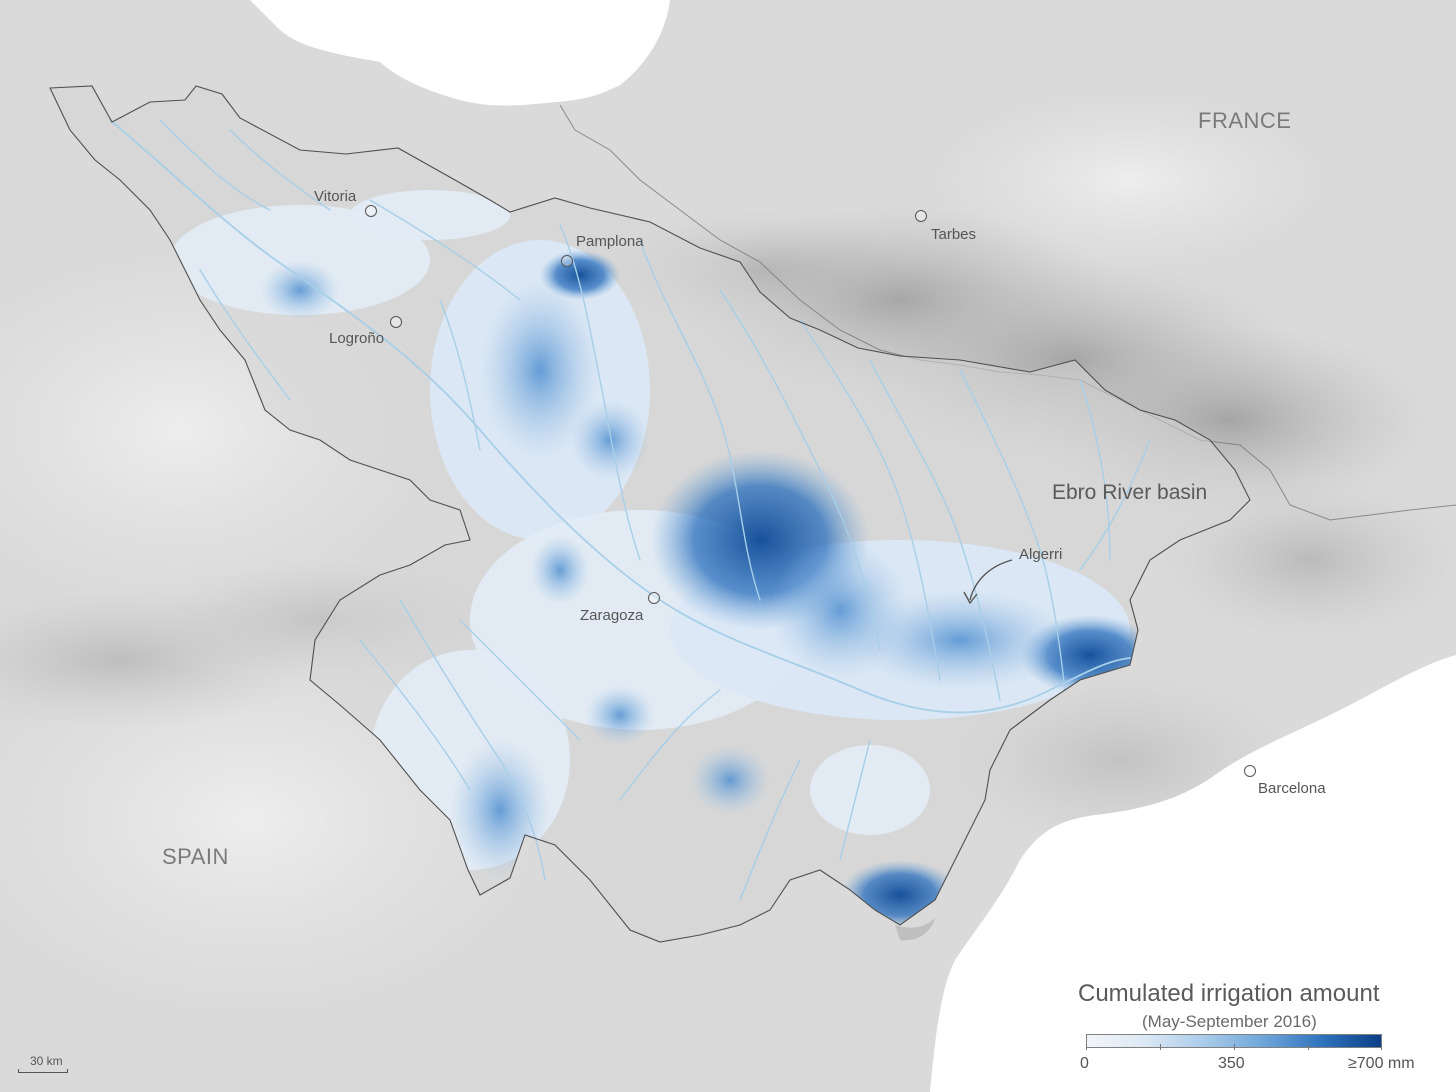 Image resolution: width=1456 pixels, height=1092 pixels. I want to click on city-label-zaragoza: Zaragoza, so click(612, 615).